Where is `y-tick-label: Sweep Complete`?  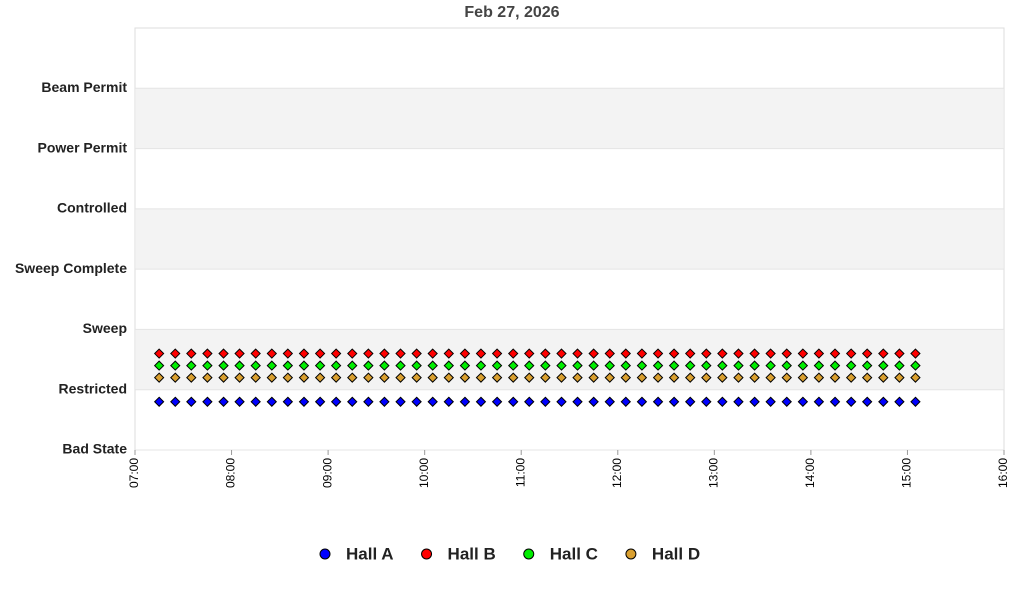
y-tick-label: Sweep Complete is located at coordinates (71, 268).